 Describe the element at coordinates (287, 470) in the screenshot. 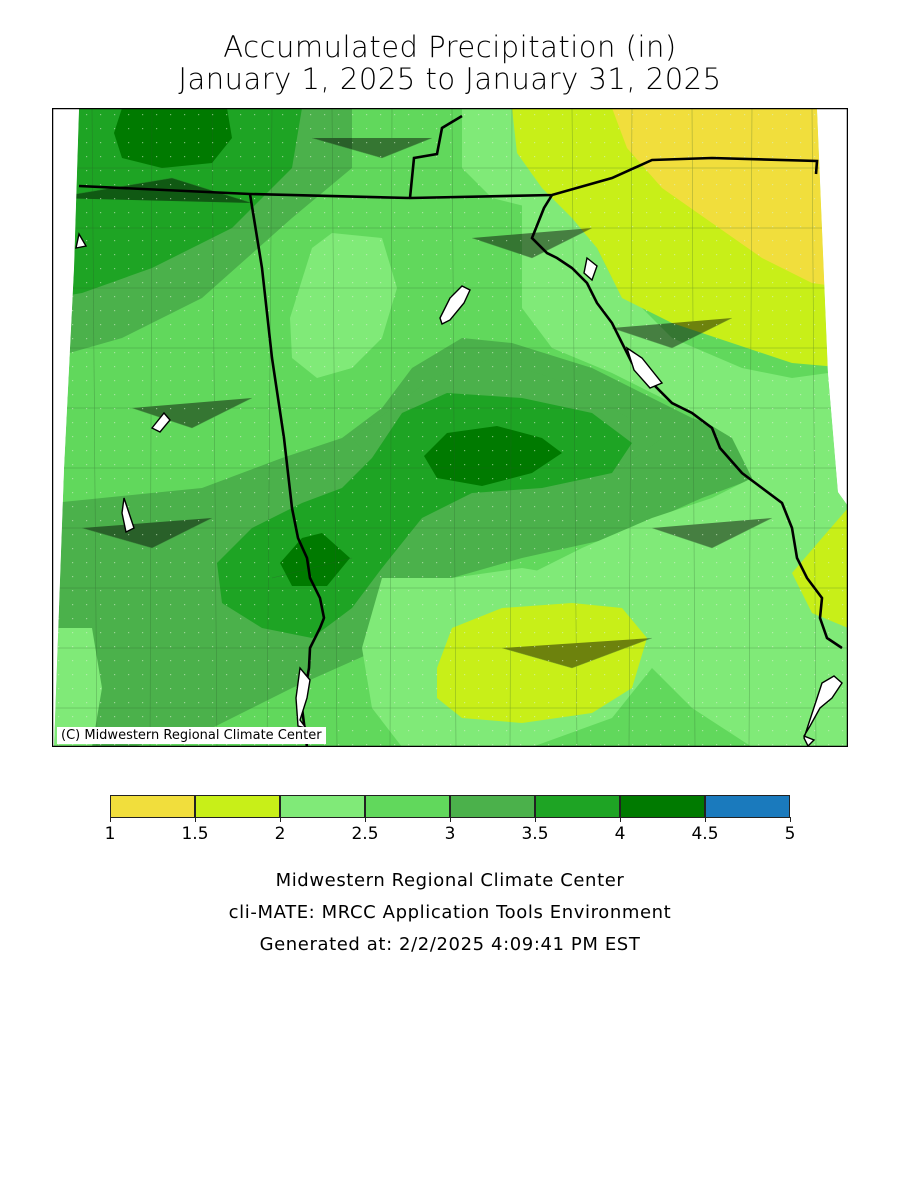

I see `state-border-west` at that location.